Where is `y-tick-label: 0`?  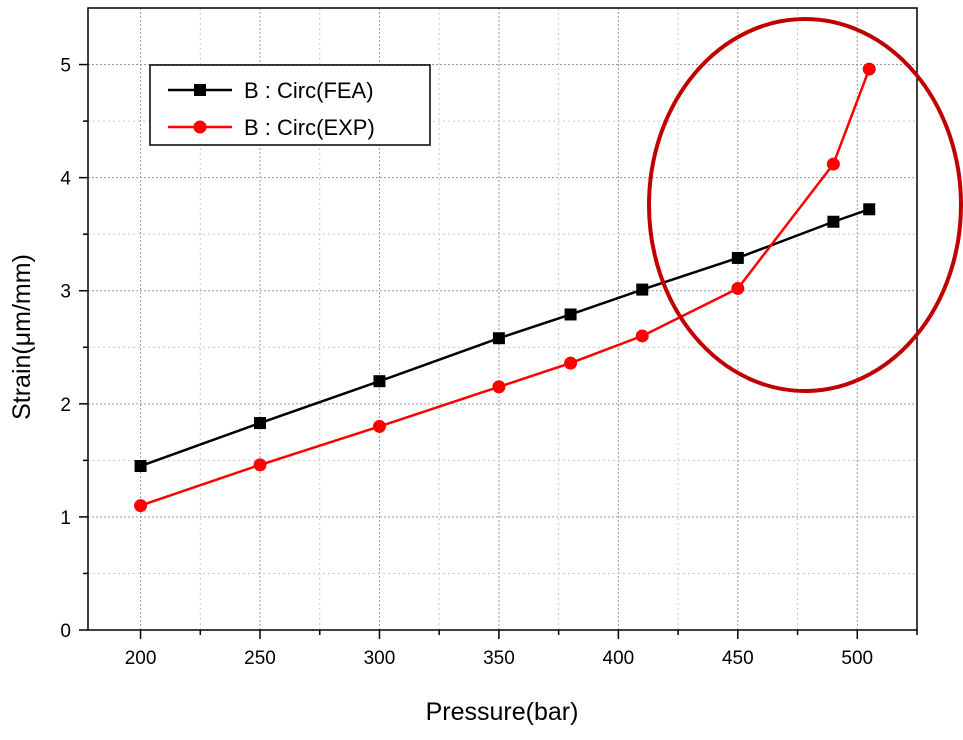 y-tick-label: 0 is located at coordinates (65, 631).